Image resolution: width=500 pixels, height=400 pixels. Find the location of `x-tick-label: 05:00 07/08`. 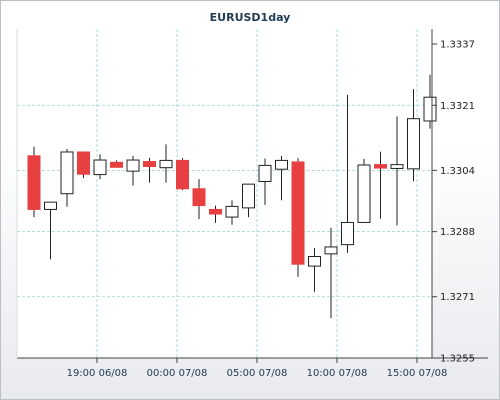

x-tick-label: 05:00 07/08 is located at coordinates (257, 373).